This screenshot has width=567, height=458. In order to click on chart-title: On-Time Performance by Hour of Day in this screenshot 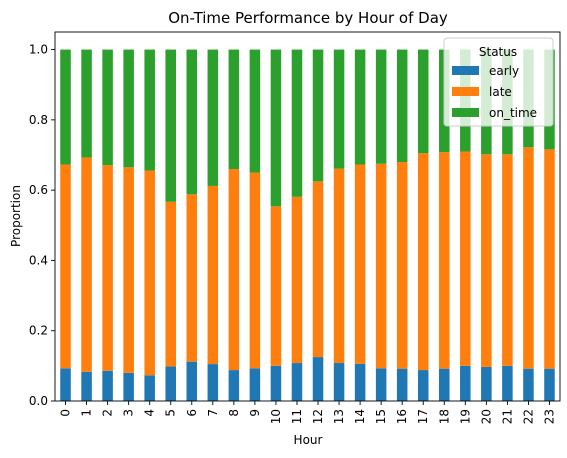, I will do `click(308, 18)`.